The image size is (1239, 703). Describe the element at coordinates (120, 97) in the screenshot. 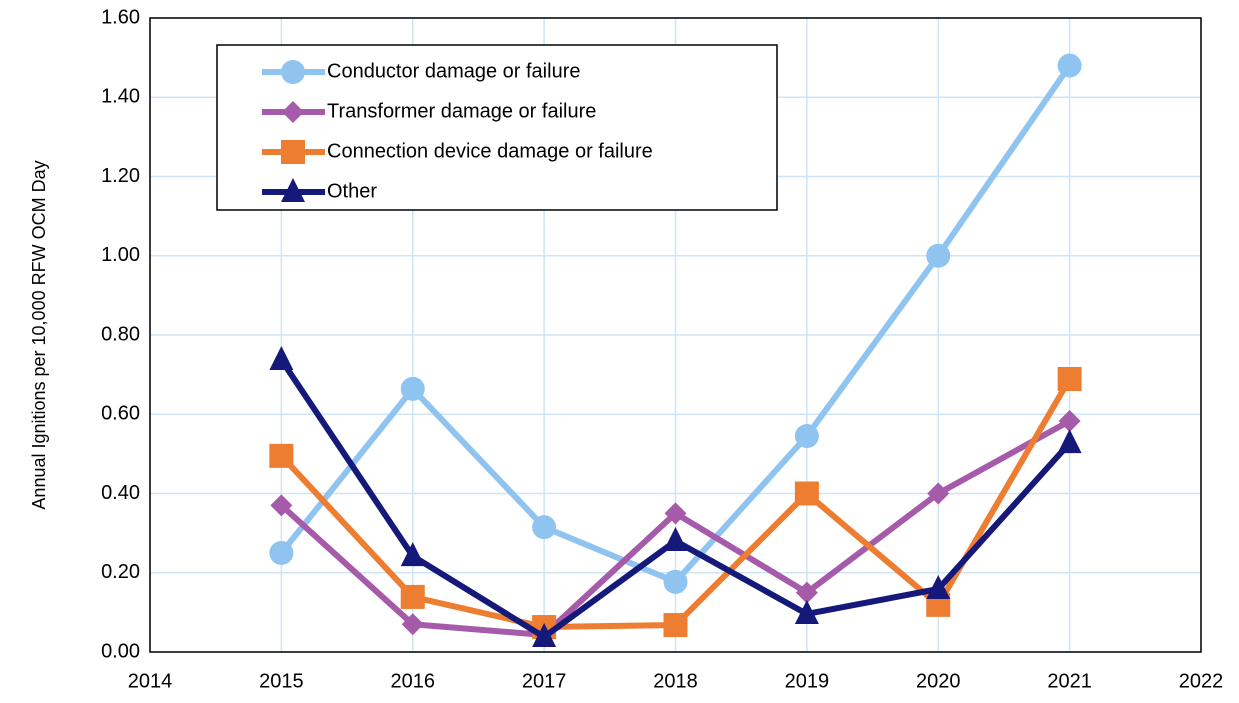

I see `y-tick-label: 1.40` at that location.